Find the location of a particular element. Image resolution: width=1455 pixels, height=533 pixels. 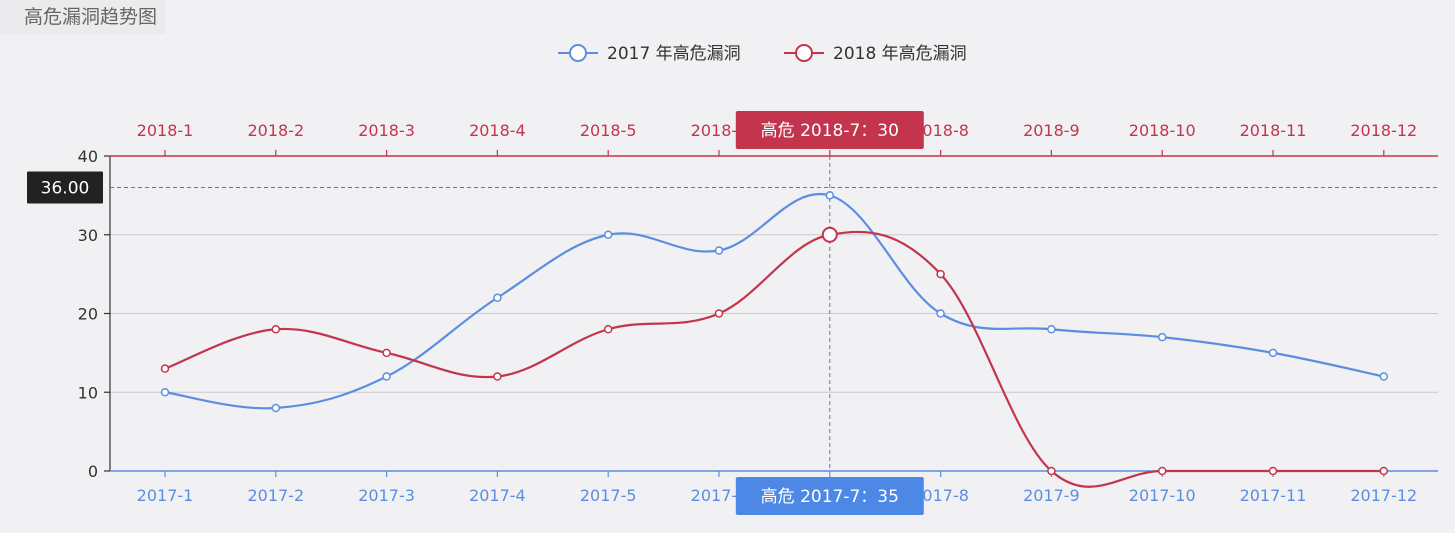

top-axis-tooltip is located at coordinates (829, 130).